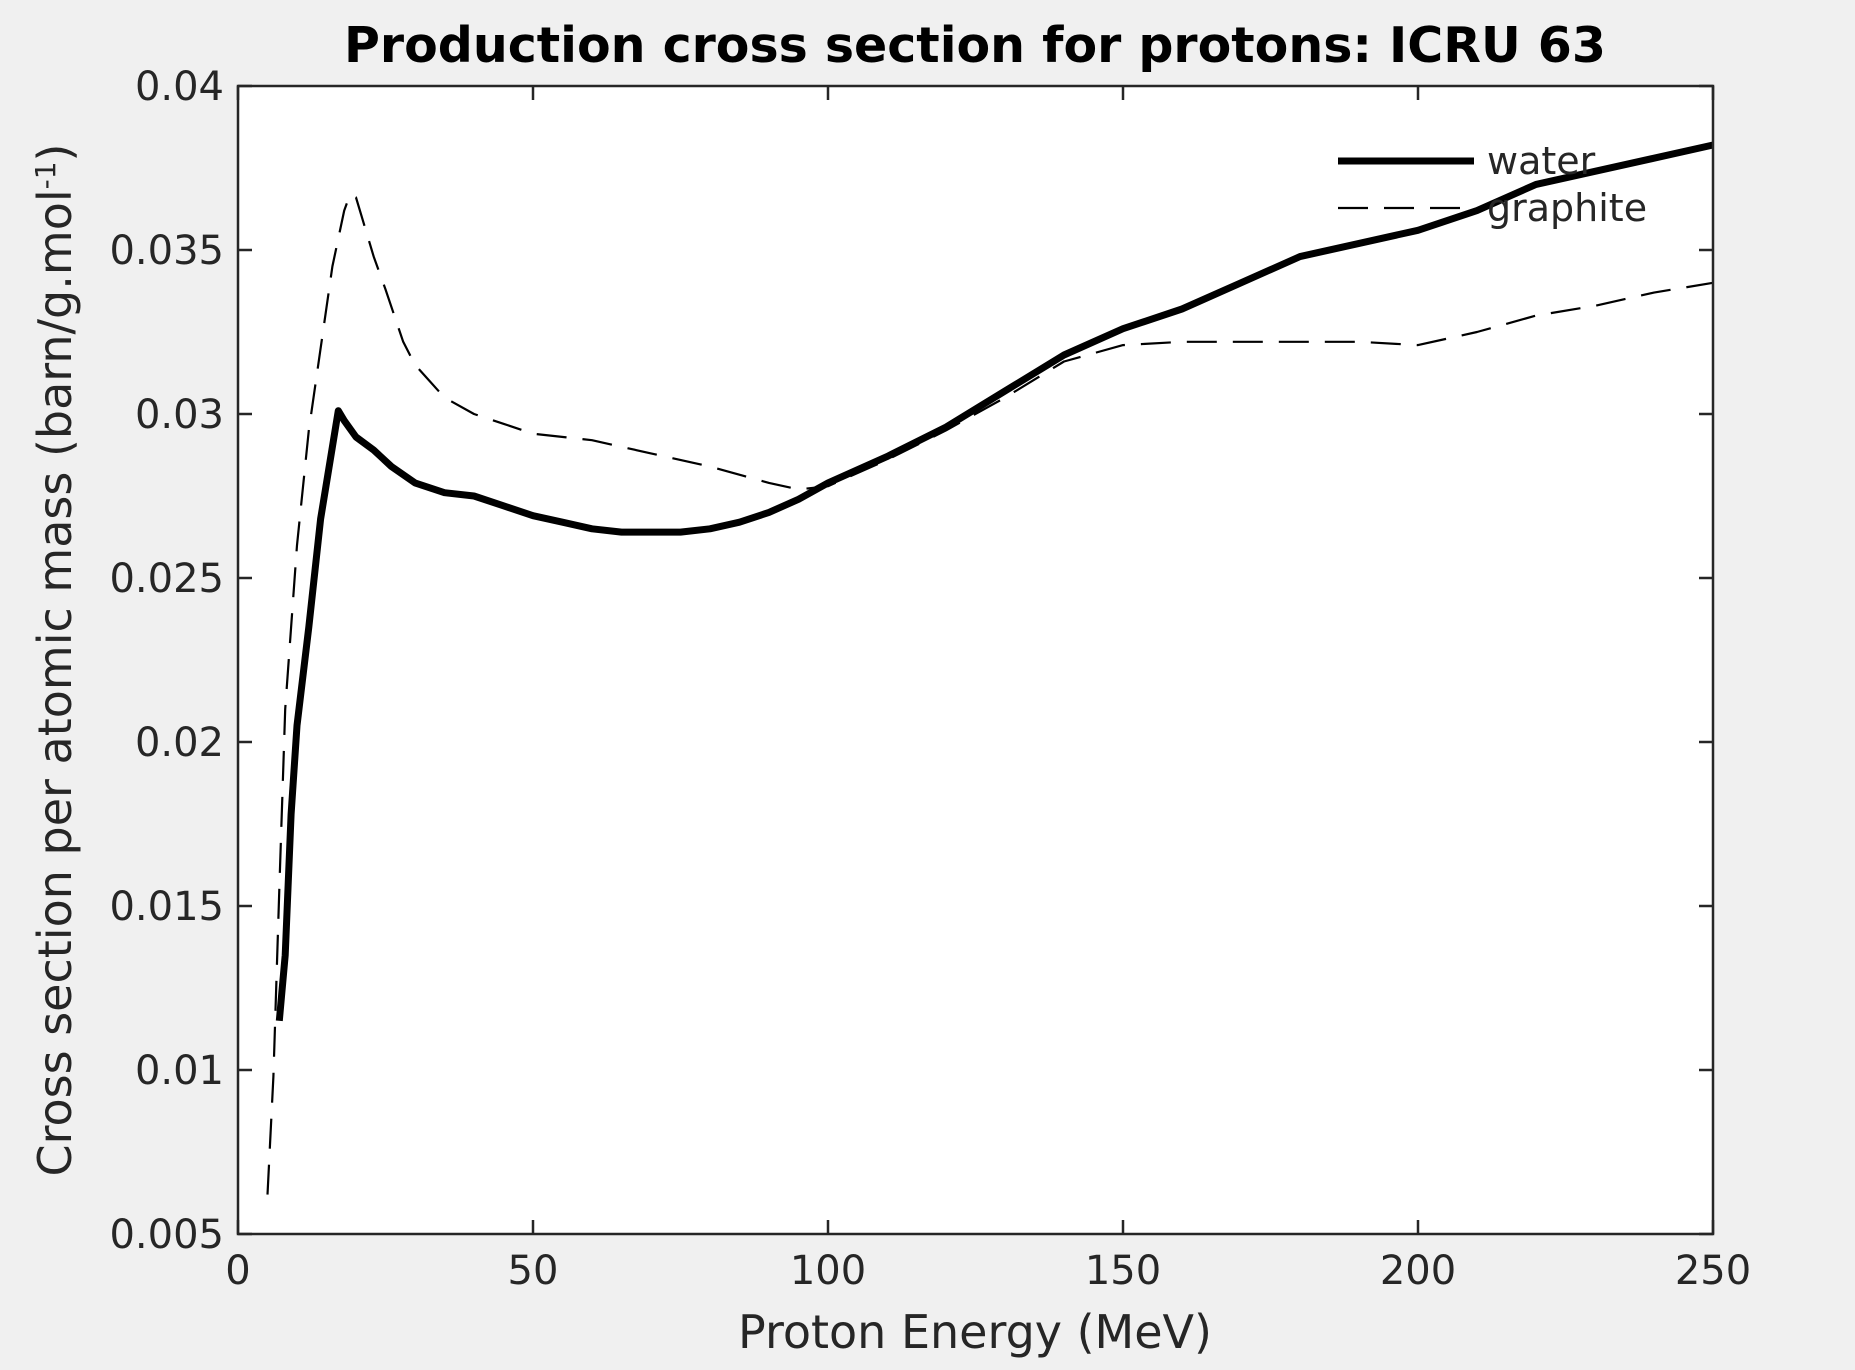  I want to click on y-tick-label: 0.04, so click(179, 87).